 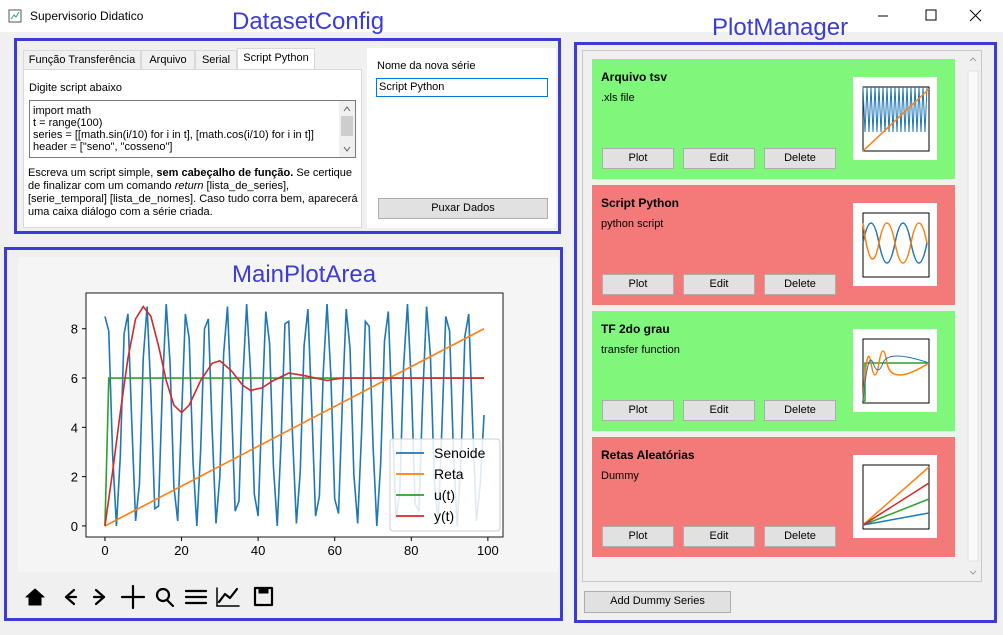 I want to click on help-segment: return, so click(x=189, y=186).